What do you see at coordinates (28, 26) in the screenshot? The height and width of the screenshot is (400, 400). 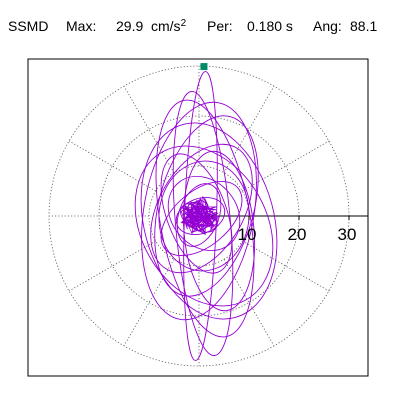 I see `station-code: SSMD` at bounding box center [28, 26].